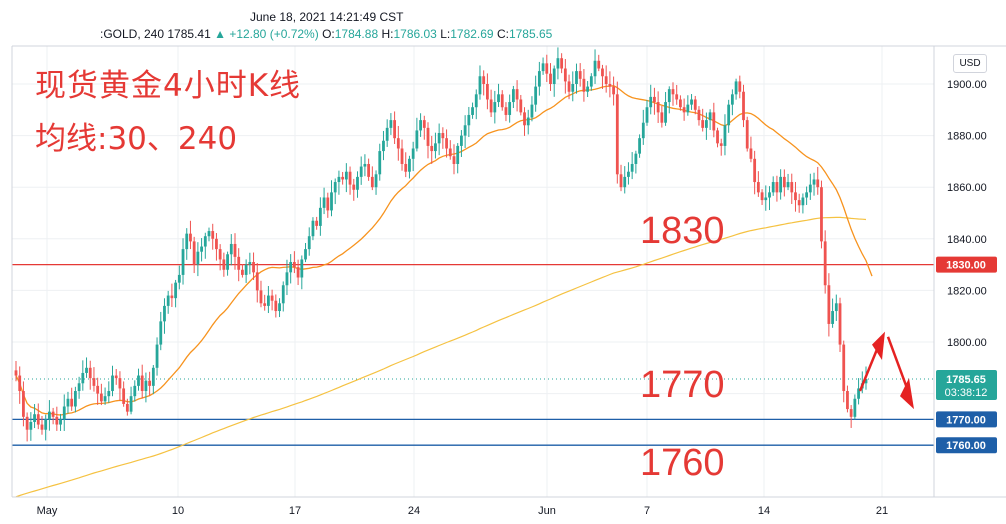 Image resolution: width=1006 pixels, height=524 pixels. Describe the element at coordinates (966, 445) in the screenshot. I see `level-tag-bg` at that location.